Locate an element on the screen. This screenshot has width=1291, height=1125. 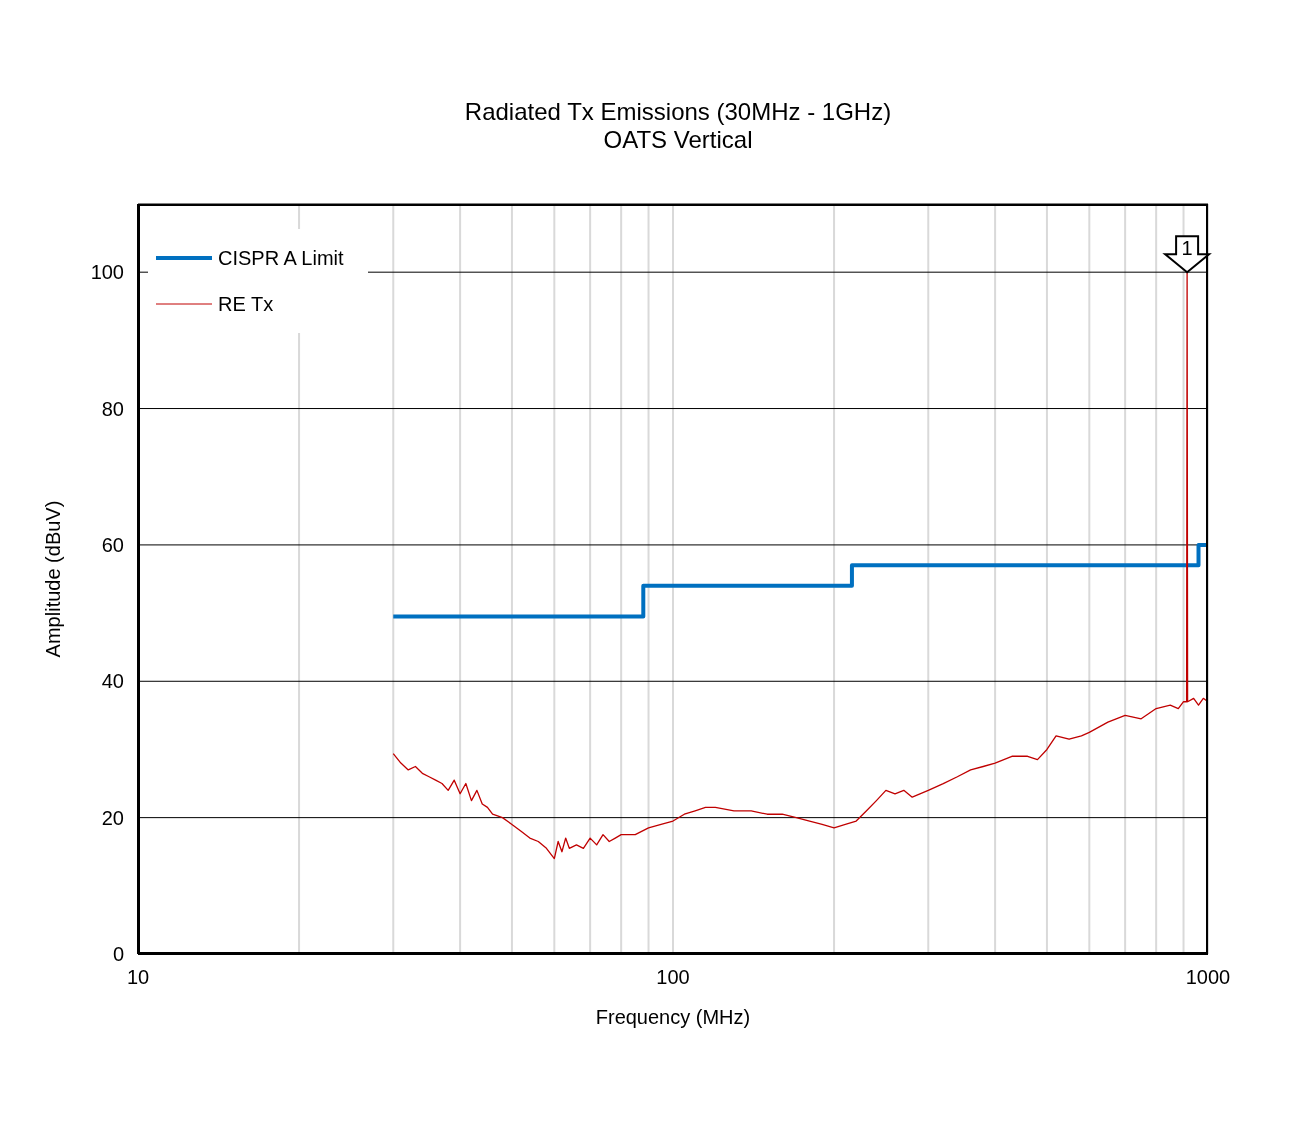
chart-subtitle: OATS Vertical is located at coordinates (678, 140).